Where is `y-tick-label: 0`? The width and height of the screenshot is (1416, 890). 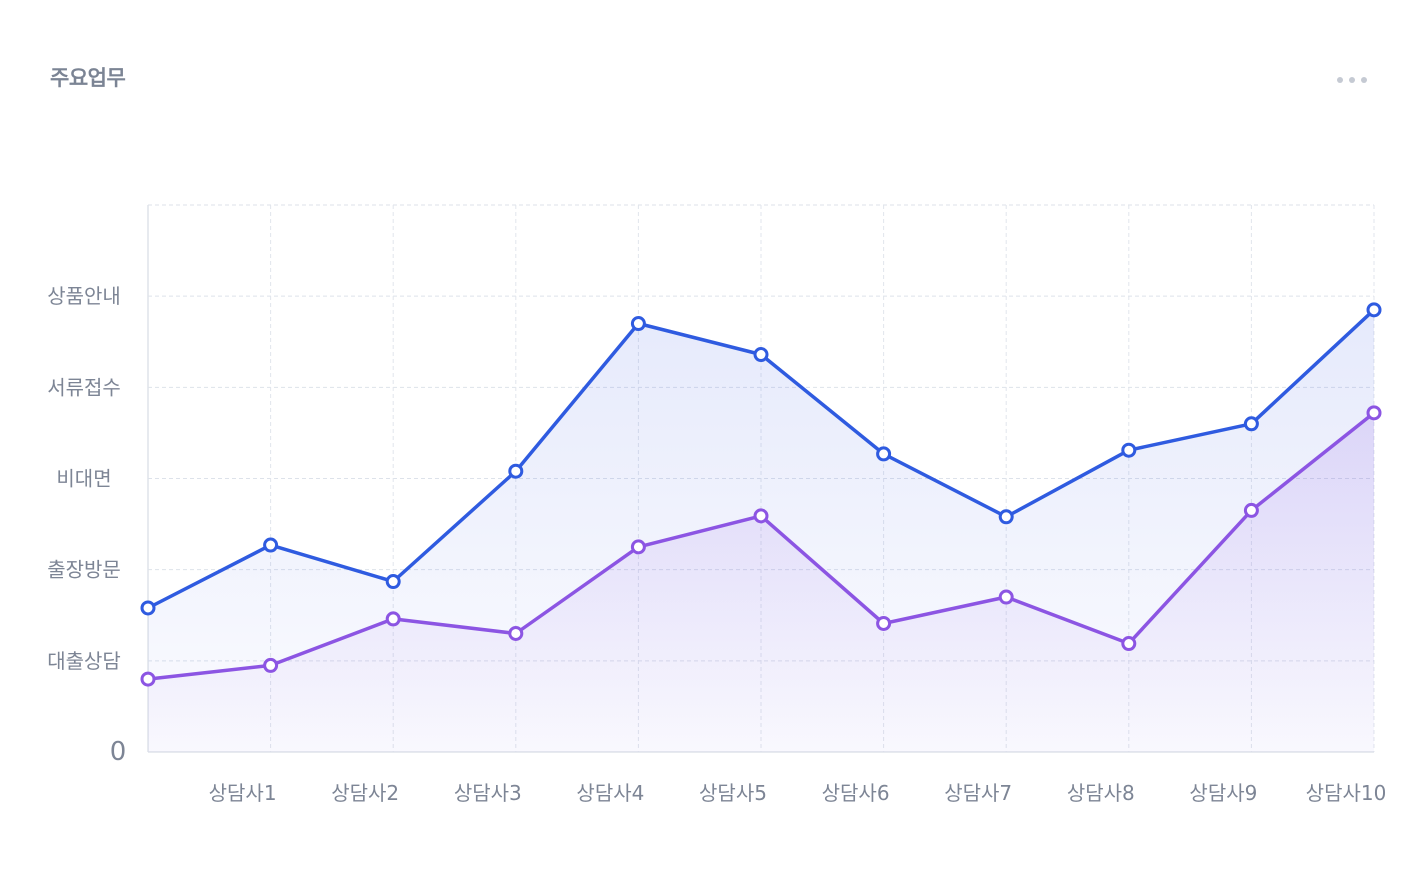 y-tick-label: 0 is located at coordinates (118, 752).